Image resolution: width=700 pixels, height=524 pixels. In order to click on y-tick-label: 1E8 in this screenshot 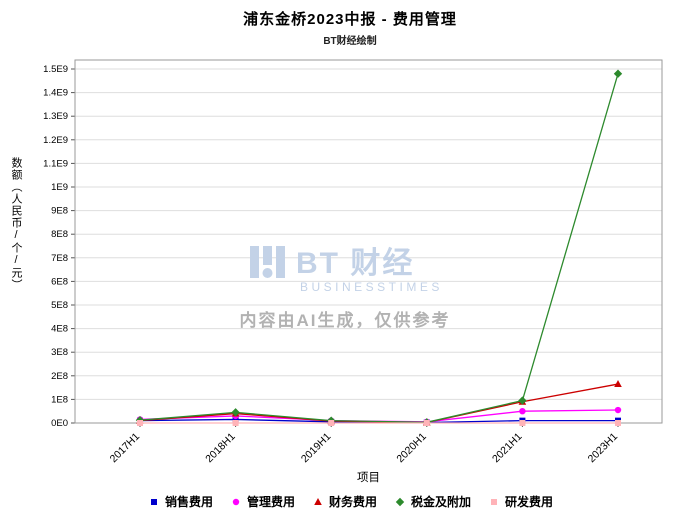, I will do `click(59, 399)`.